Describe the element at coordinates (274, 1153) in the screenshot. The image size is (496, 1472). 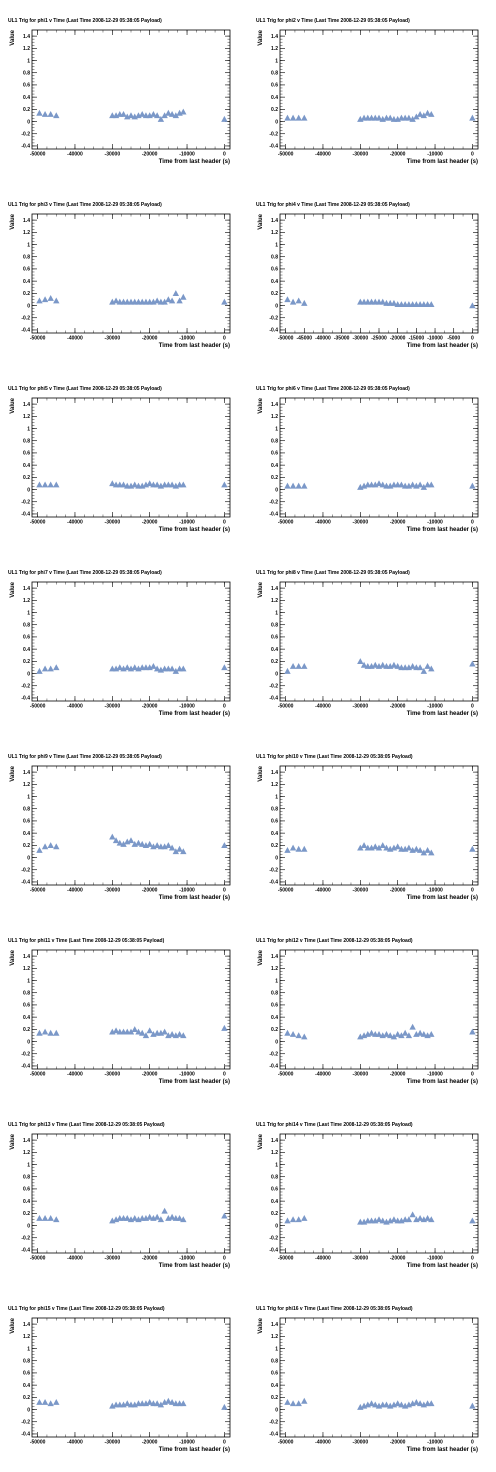
I see `y-tick-label: 1.2` at that location.